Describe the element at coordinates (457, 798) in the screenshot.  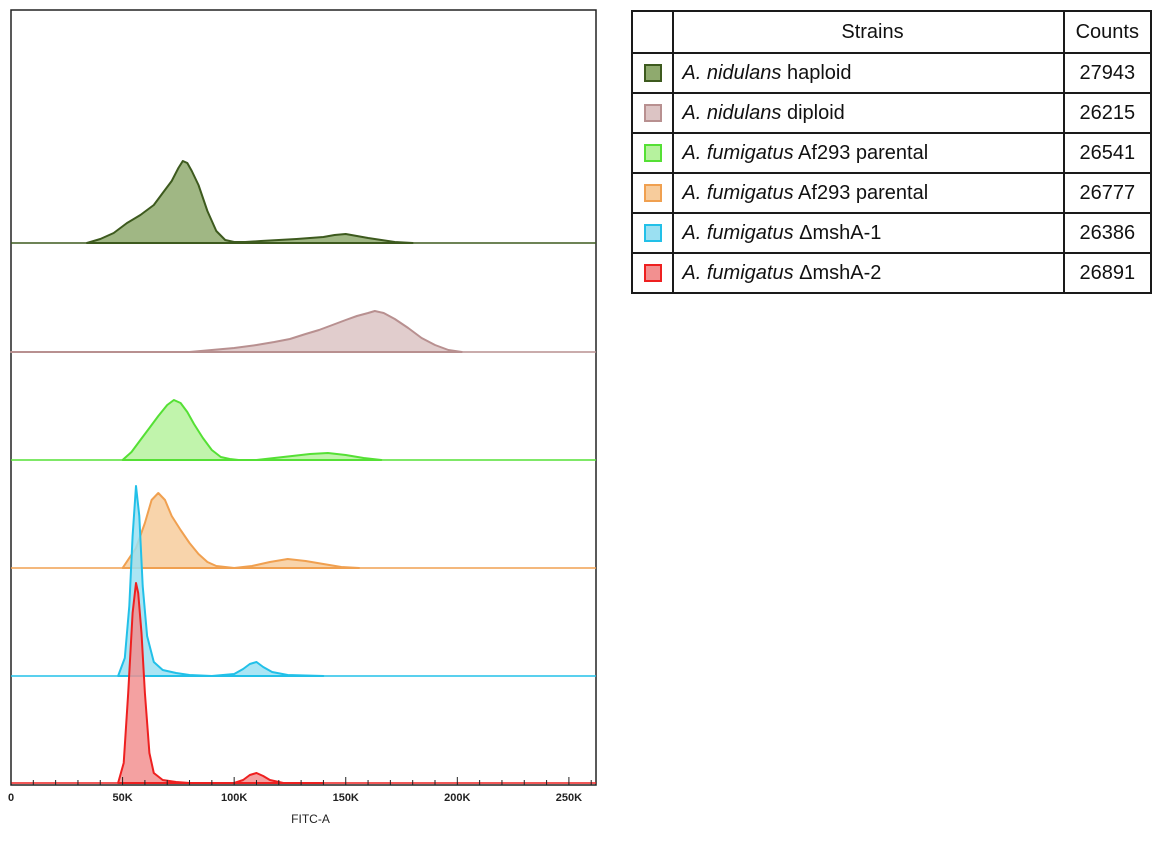
I see `x-tick-label: 200K` at that location.